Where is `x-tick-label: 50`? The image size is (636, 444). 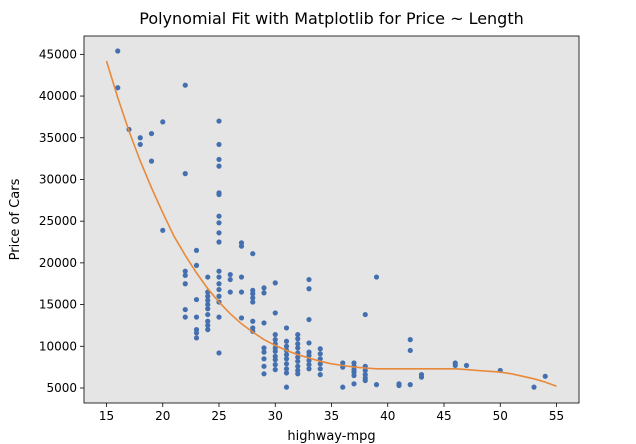
x-tick-label: 50 is located at coordinates (500, 416).